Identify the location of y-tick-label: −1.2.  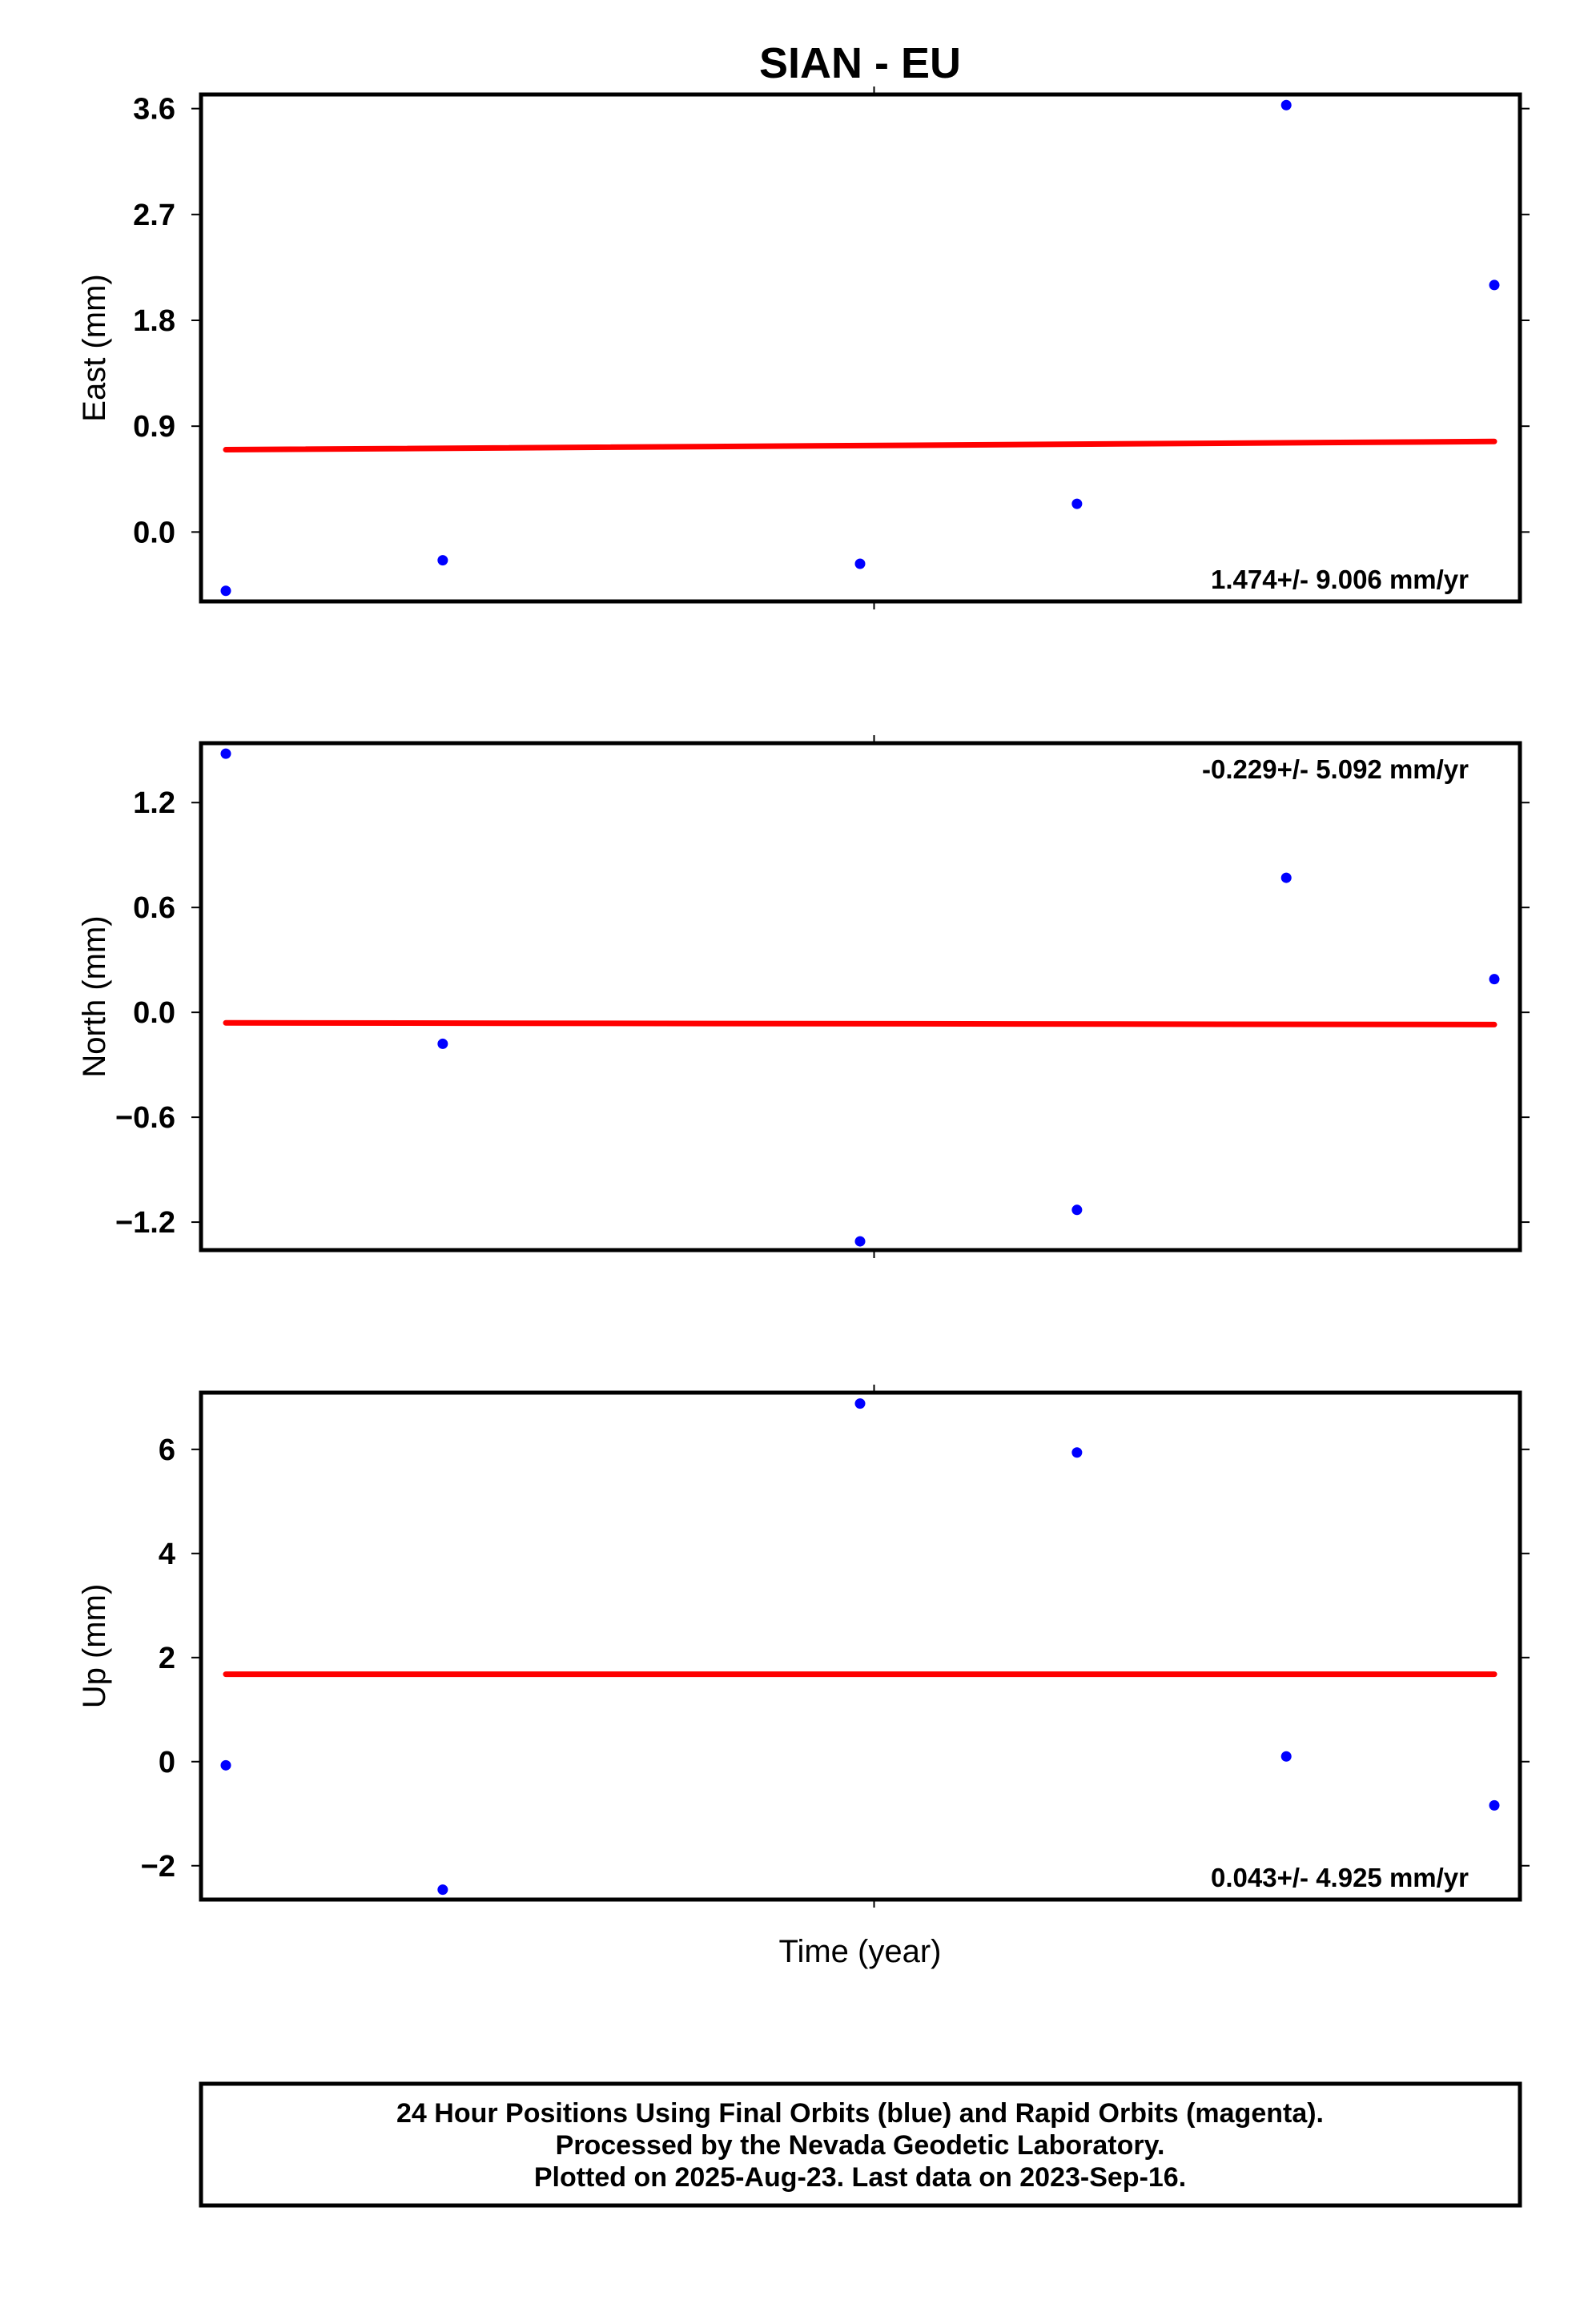
(145, 1223).